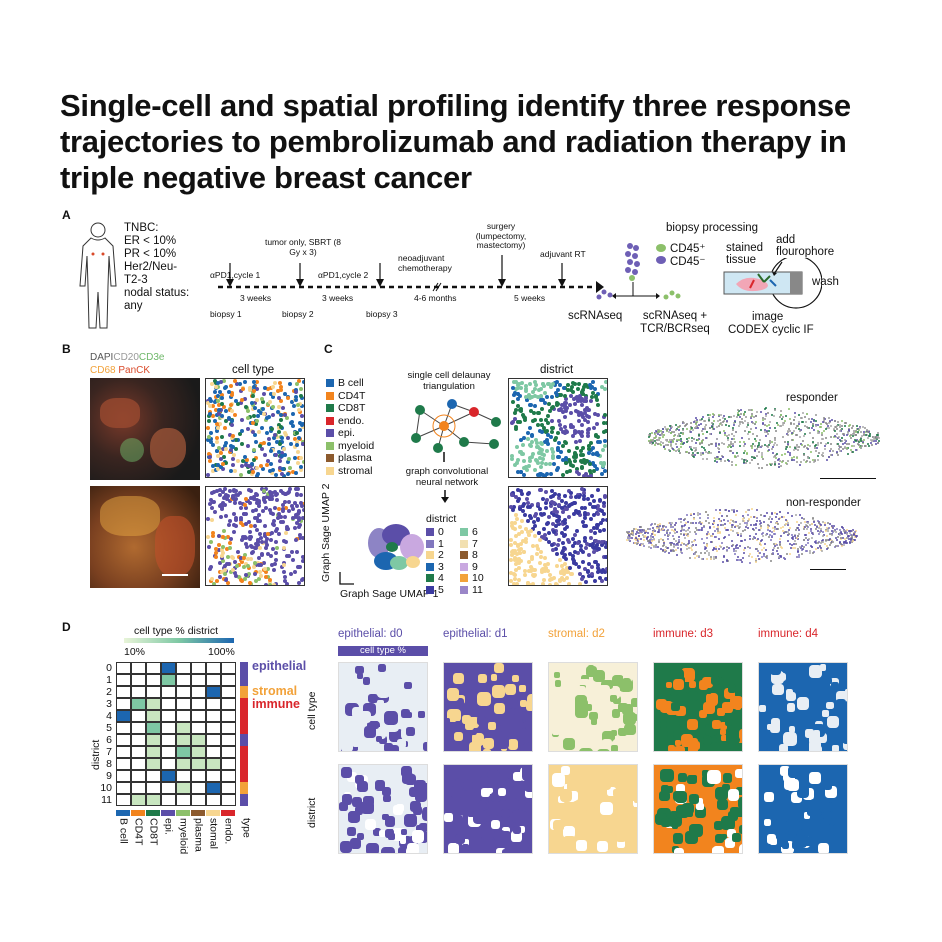 This screenshot has width=942, height=942. What do you see at coordinates (168, 788) in the screenshot?
I see `heatmap-cell` at bounding box center [168, 788].